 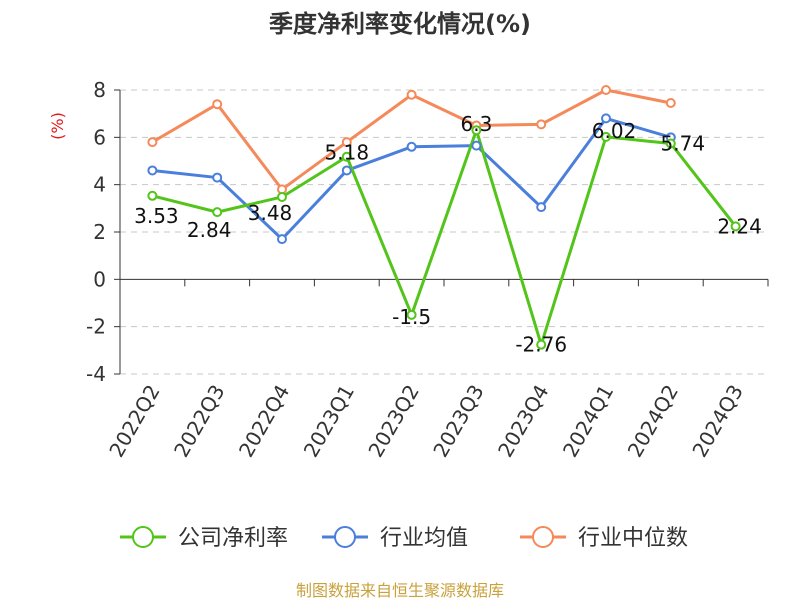 I want to click on legend-label-2: 行业中位数, so click(x=633, y=538).